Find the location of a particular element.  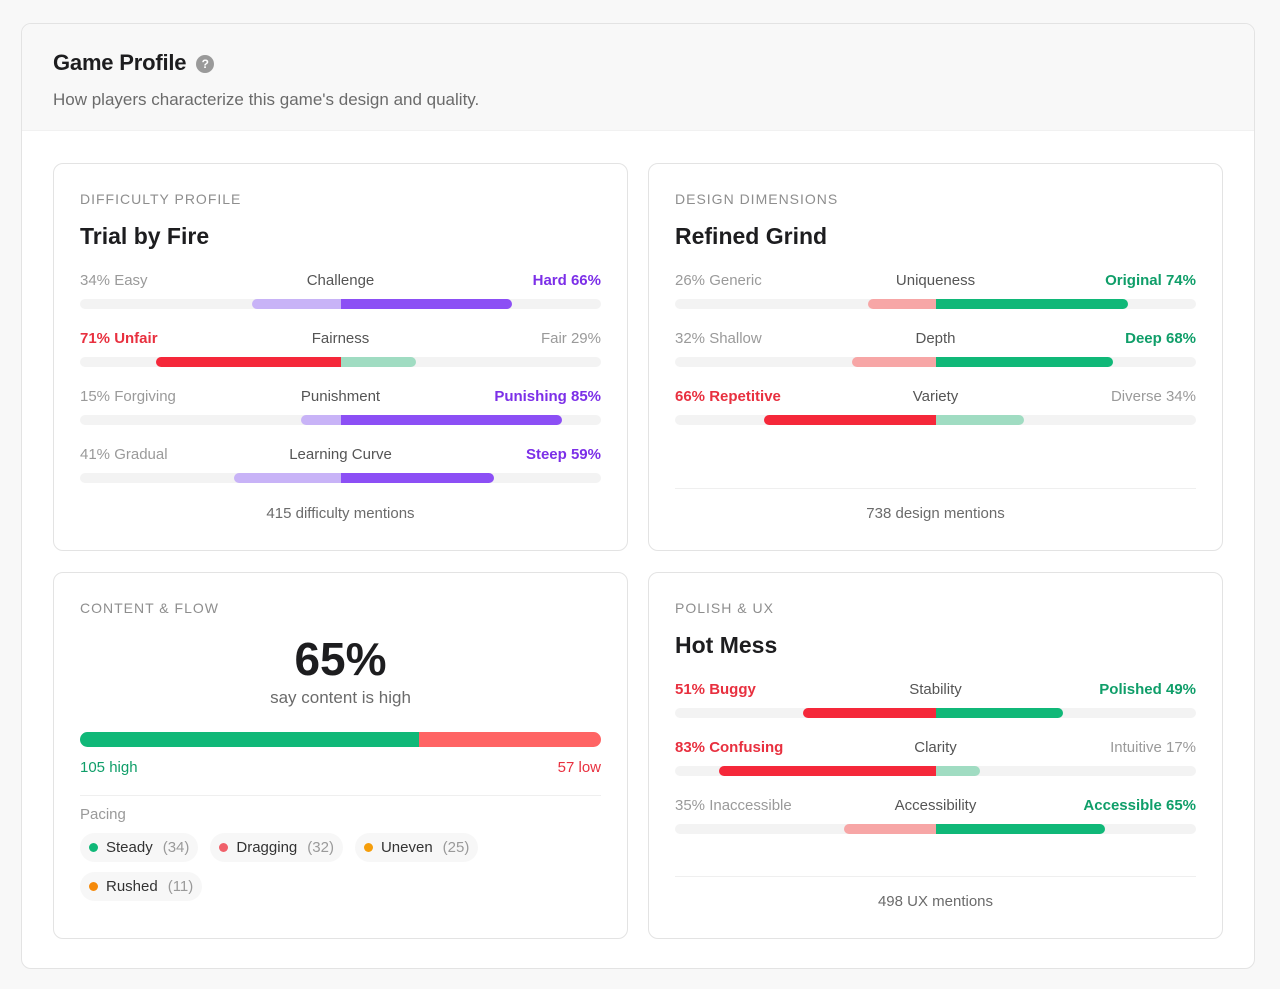

metric-right-label: Original 74% is located at coordinates (1150, 280).